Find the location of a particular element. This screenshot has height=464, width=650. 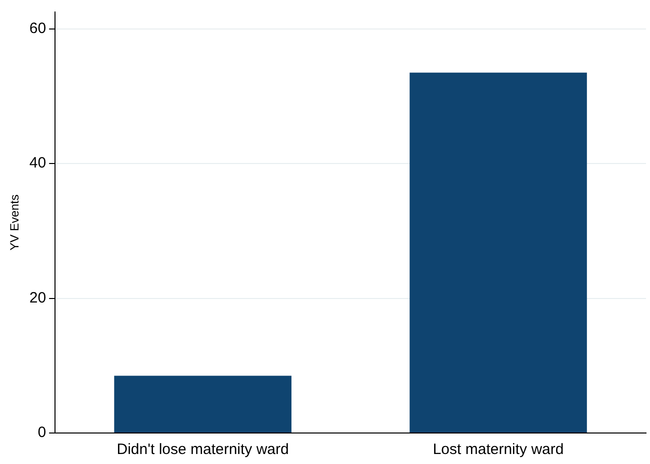

y-tick-label: 40 is located at coordinates (37, 163).